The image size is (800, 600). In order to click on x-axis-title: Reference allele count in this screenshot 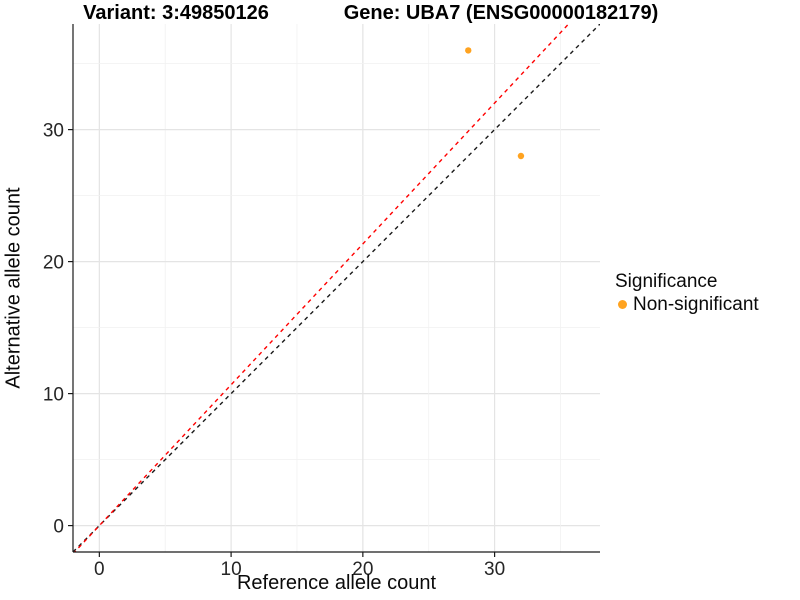, I will do `click(336, 583)`.